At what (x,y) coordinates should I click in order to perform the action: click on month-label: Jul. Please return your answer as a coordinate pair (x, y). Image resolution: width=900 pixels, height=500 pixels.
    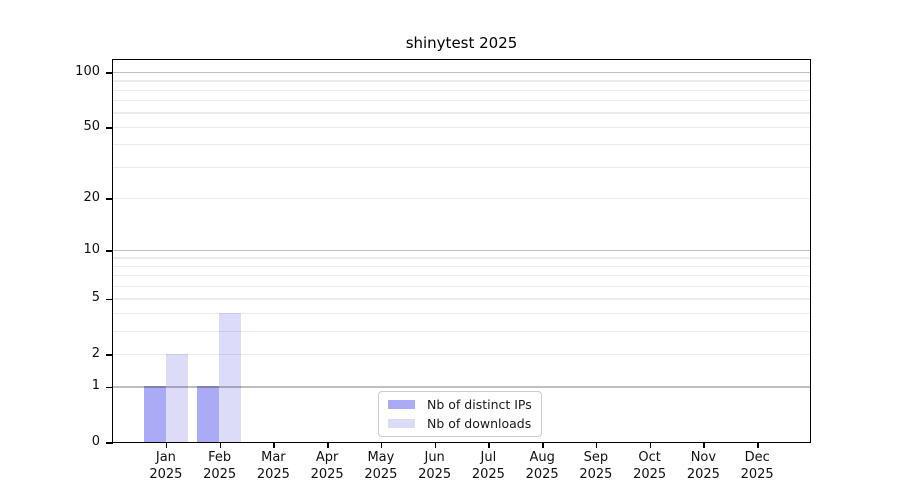
    Looking at the image, I should click on (488, 457).